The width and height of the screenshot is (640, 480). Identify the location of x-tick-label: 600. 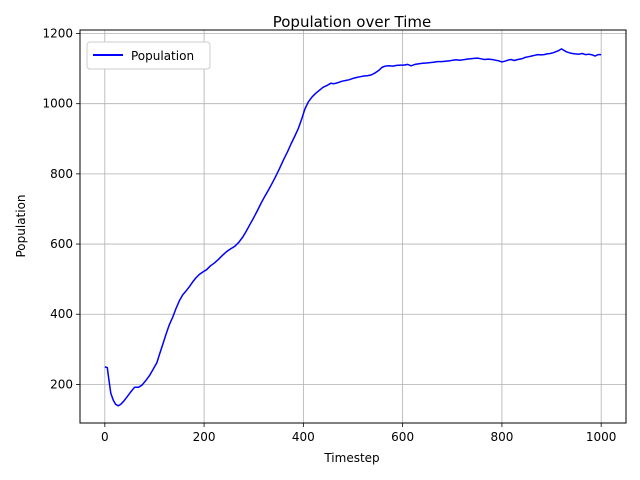
(402, 437).